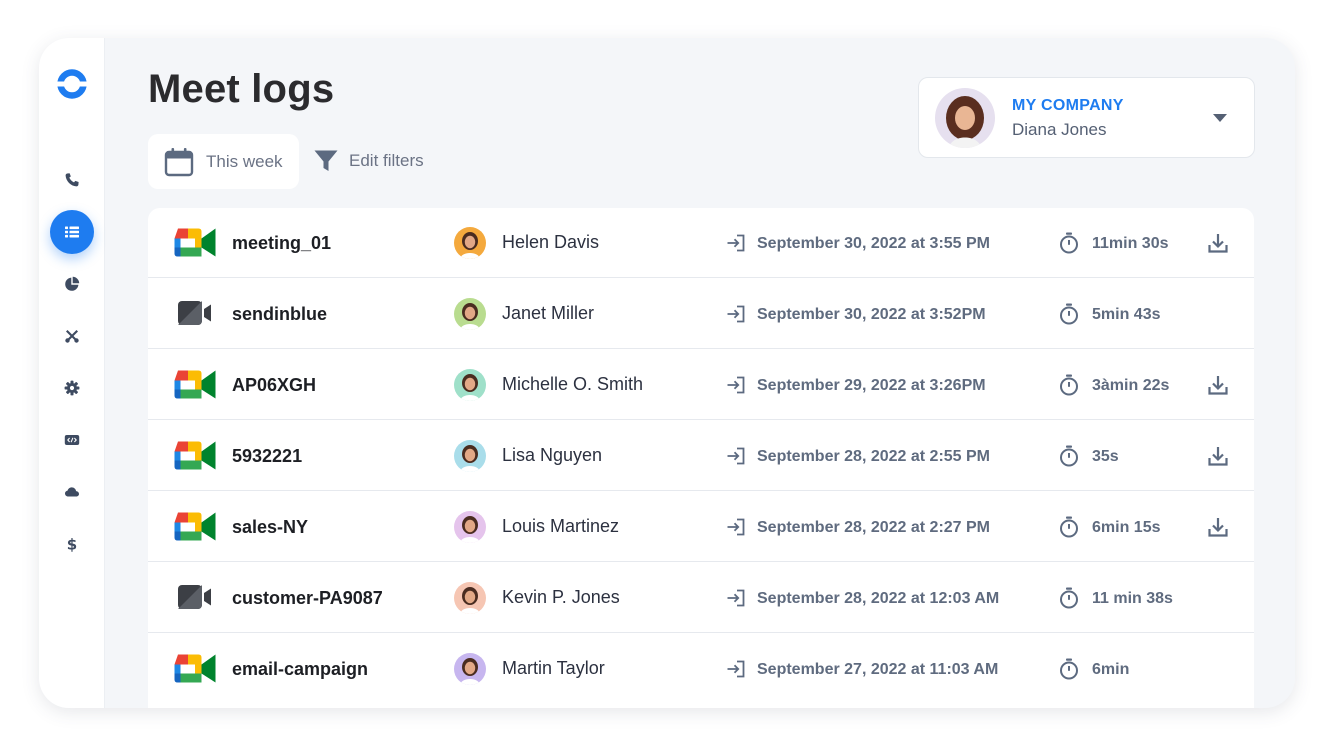 The width and height of the screenshot is (1332, 746). I want to click on sidebar: $, so click(72, 373).